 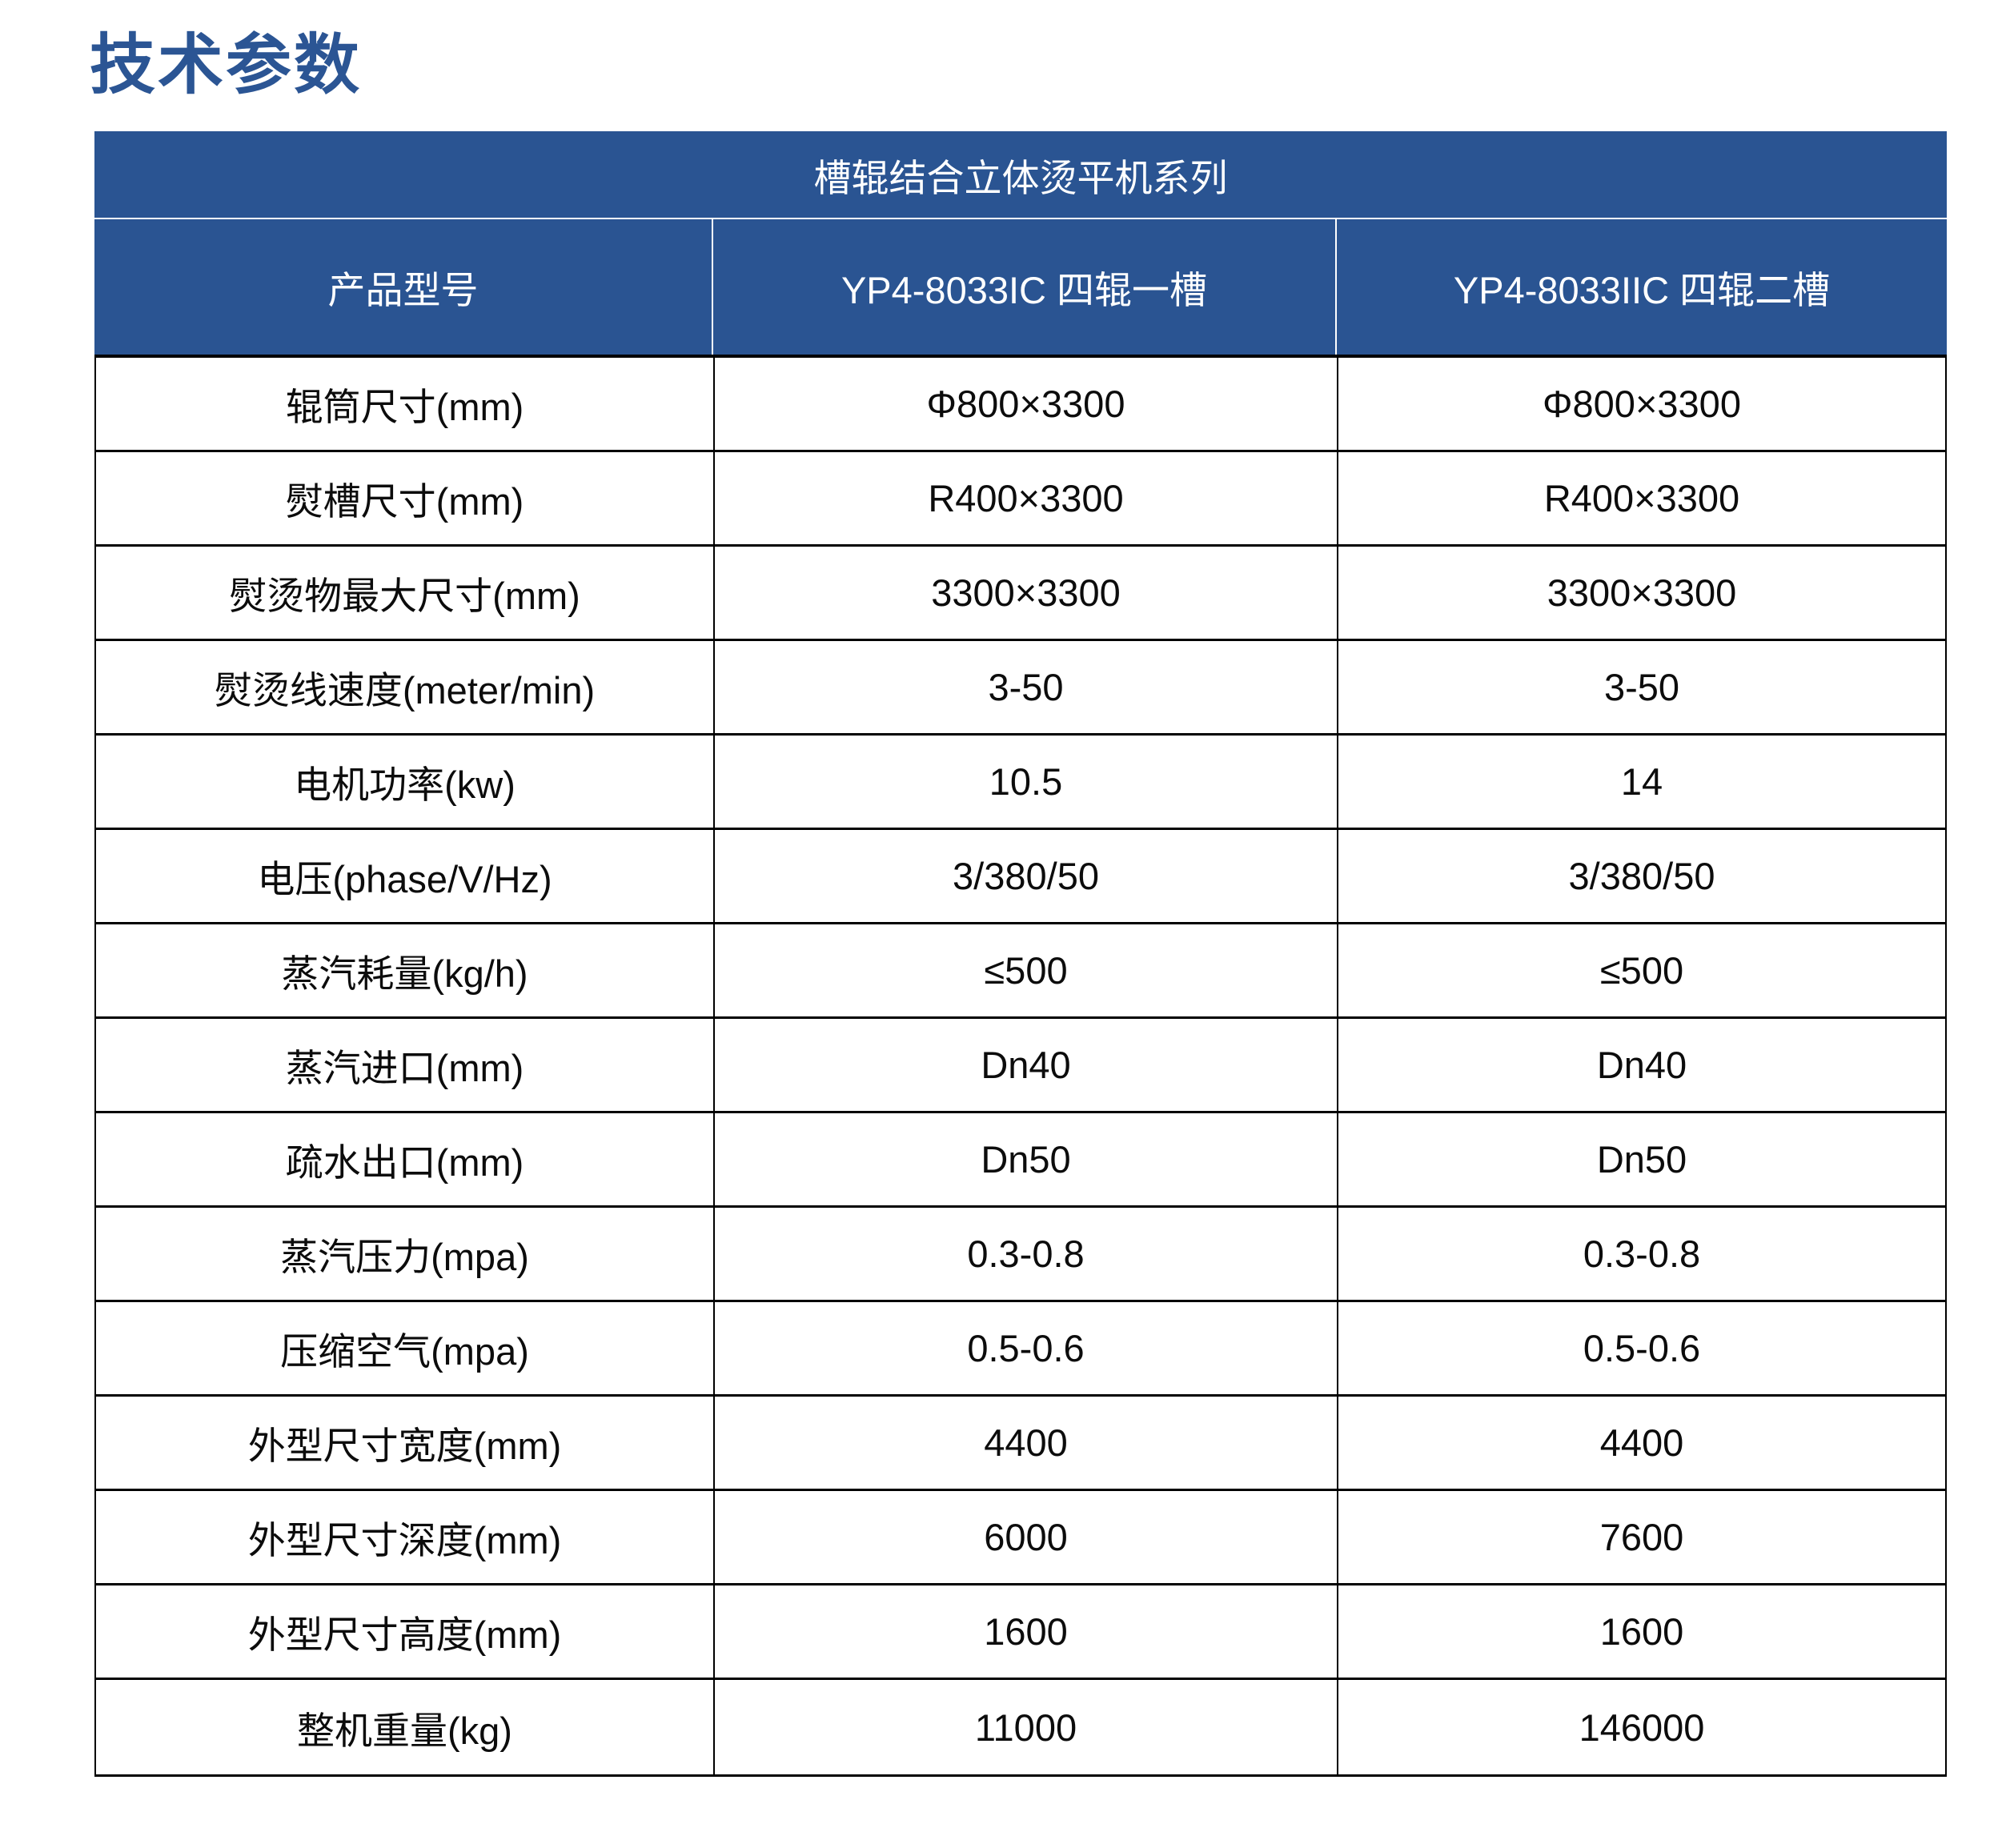 I want to click on row-value: 11000, so click(x=1026, y=1727).